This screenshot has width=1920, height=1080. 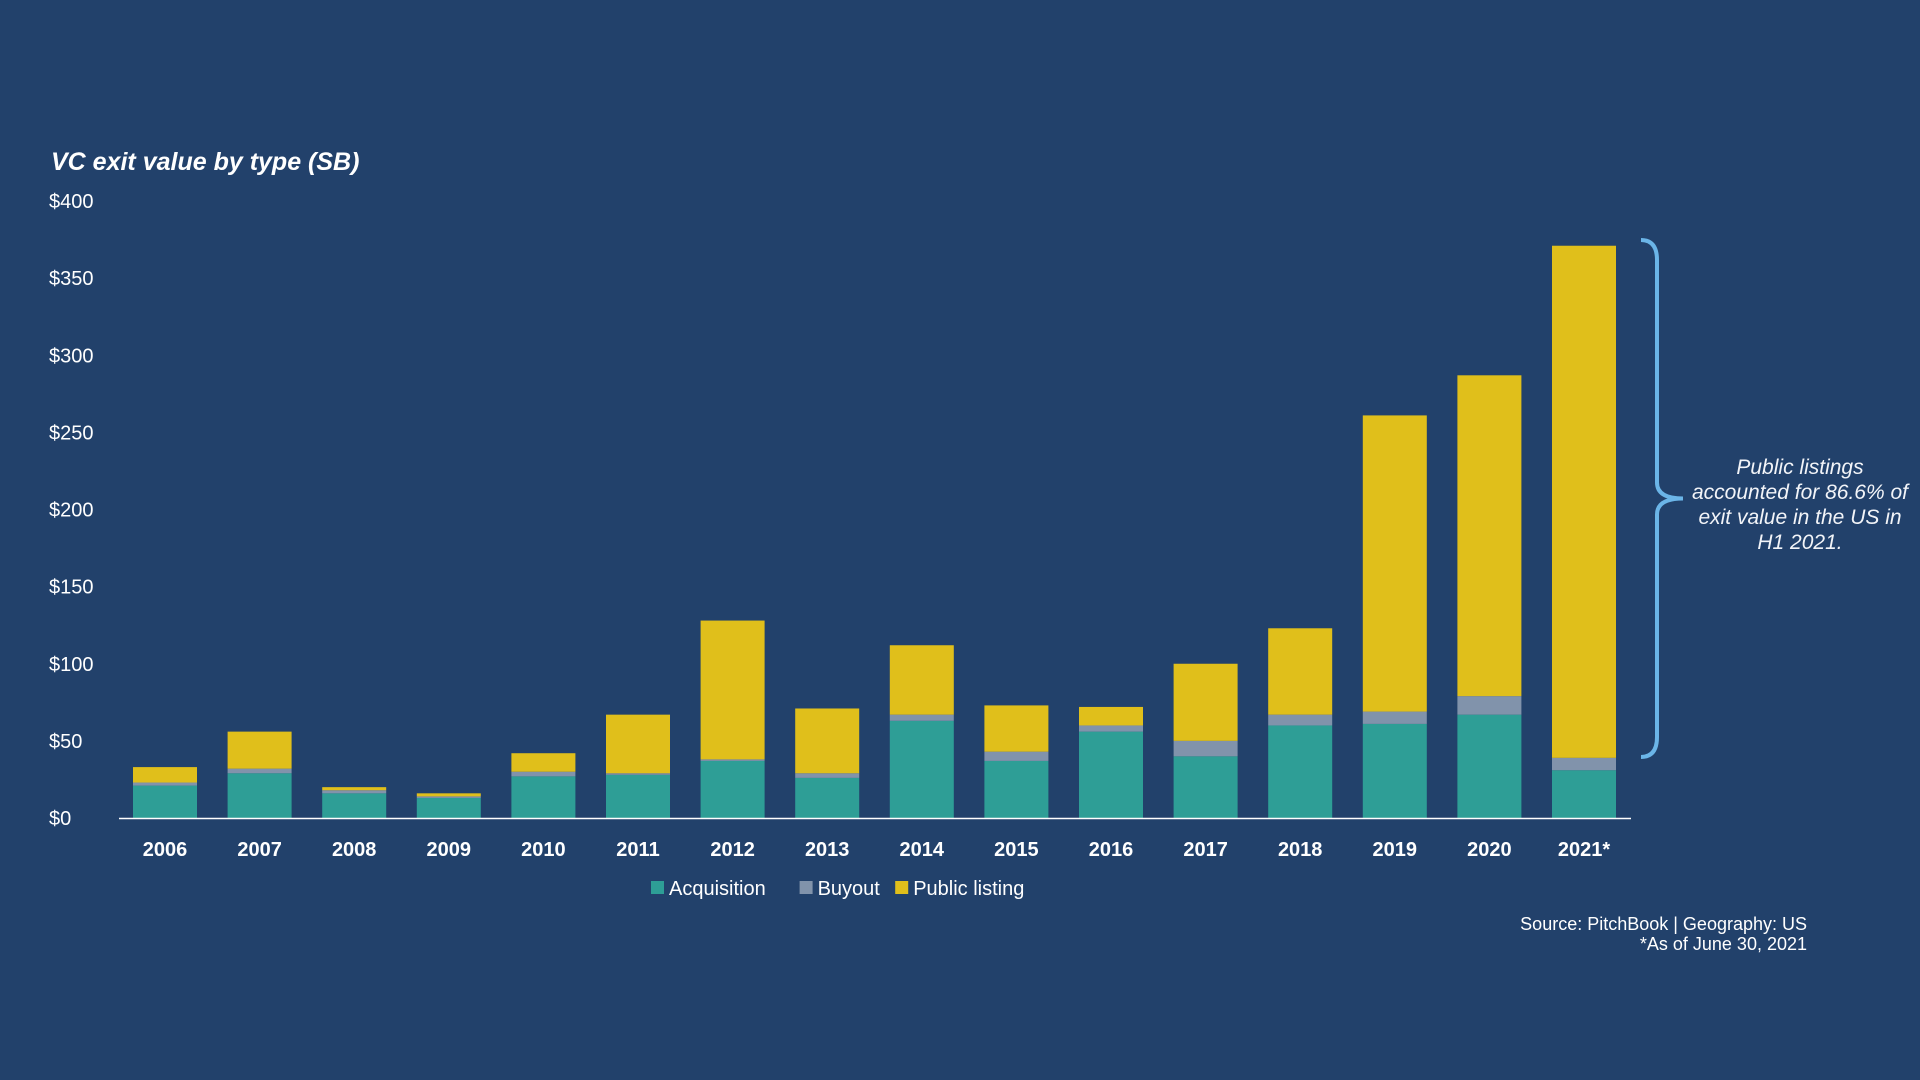 What do you see at coordinates (65, 742) in the screenshot?
I see `y-tick-label: $50` at bounding box center [65, 742].